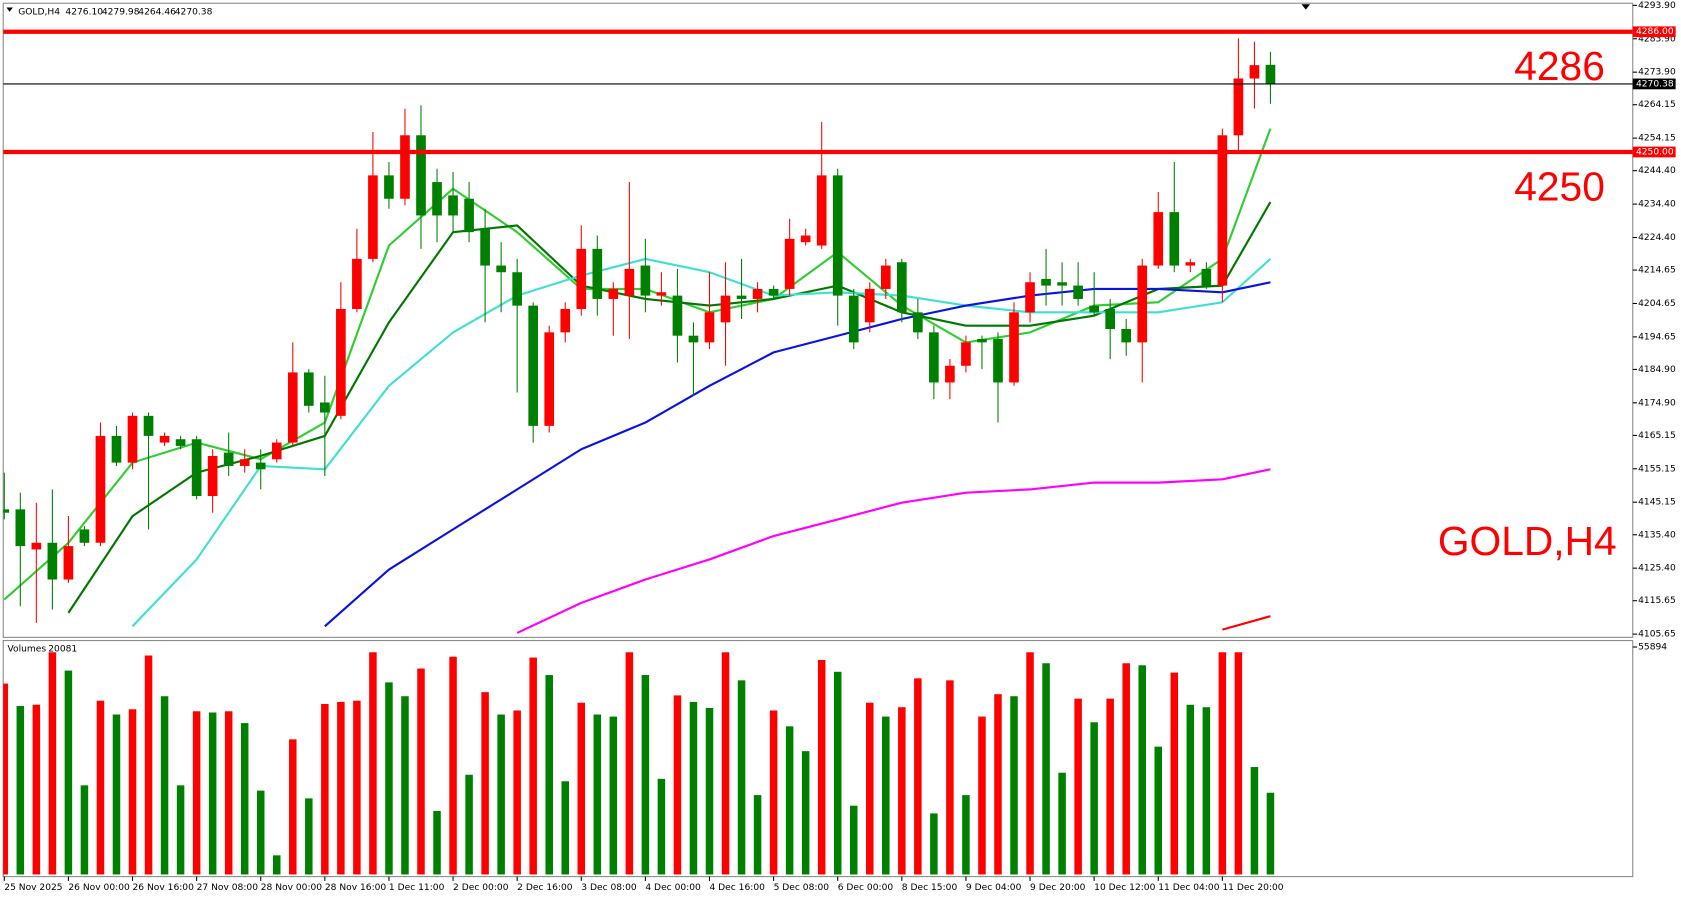 The height and width of the screenshot is (897, 1681). What do you see at coordinates (33, 888) in the screenshot?
I see `x-tick-label: 25 Nov 2025` at bounding box center [33, 888].